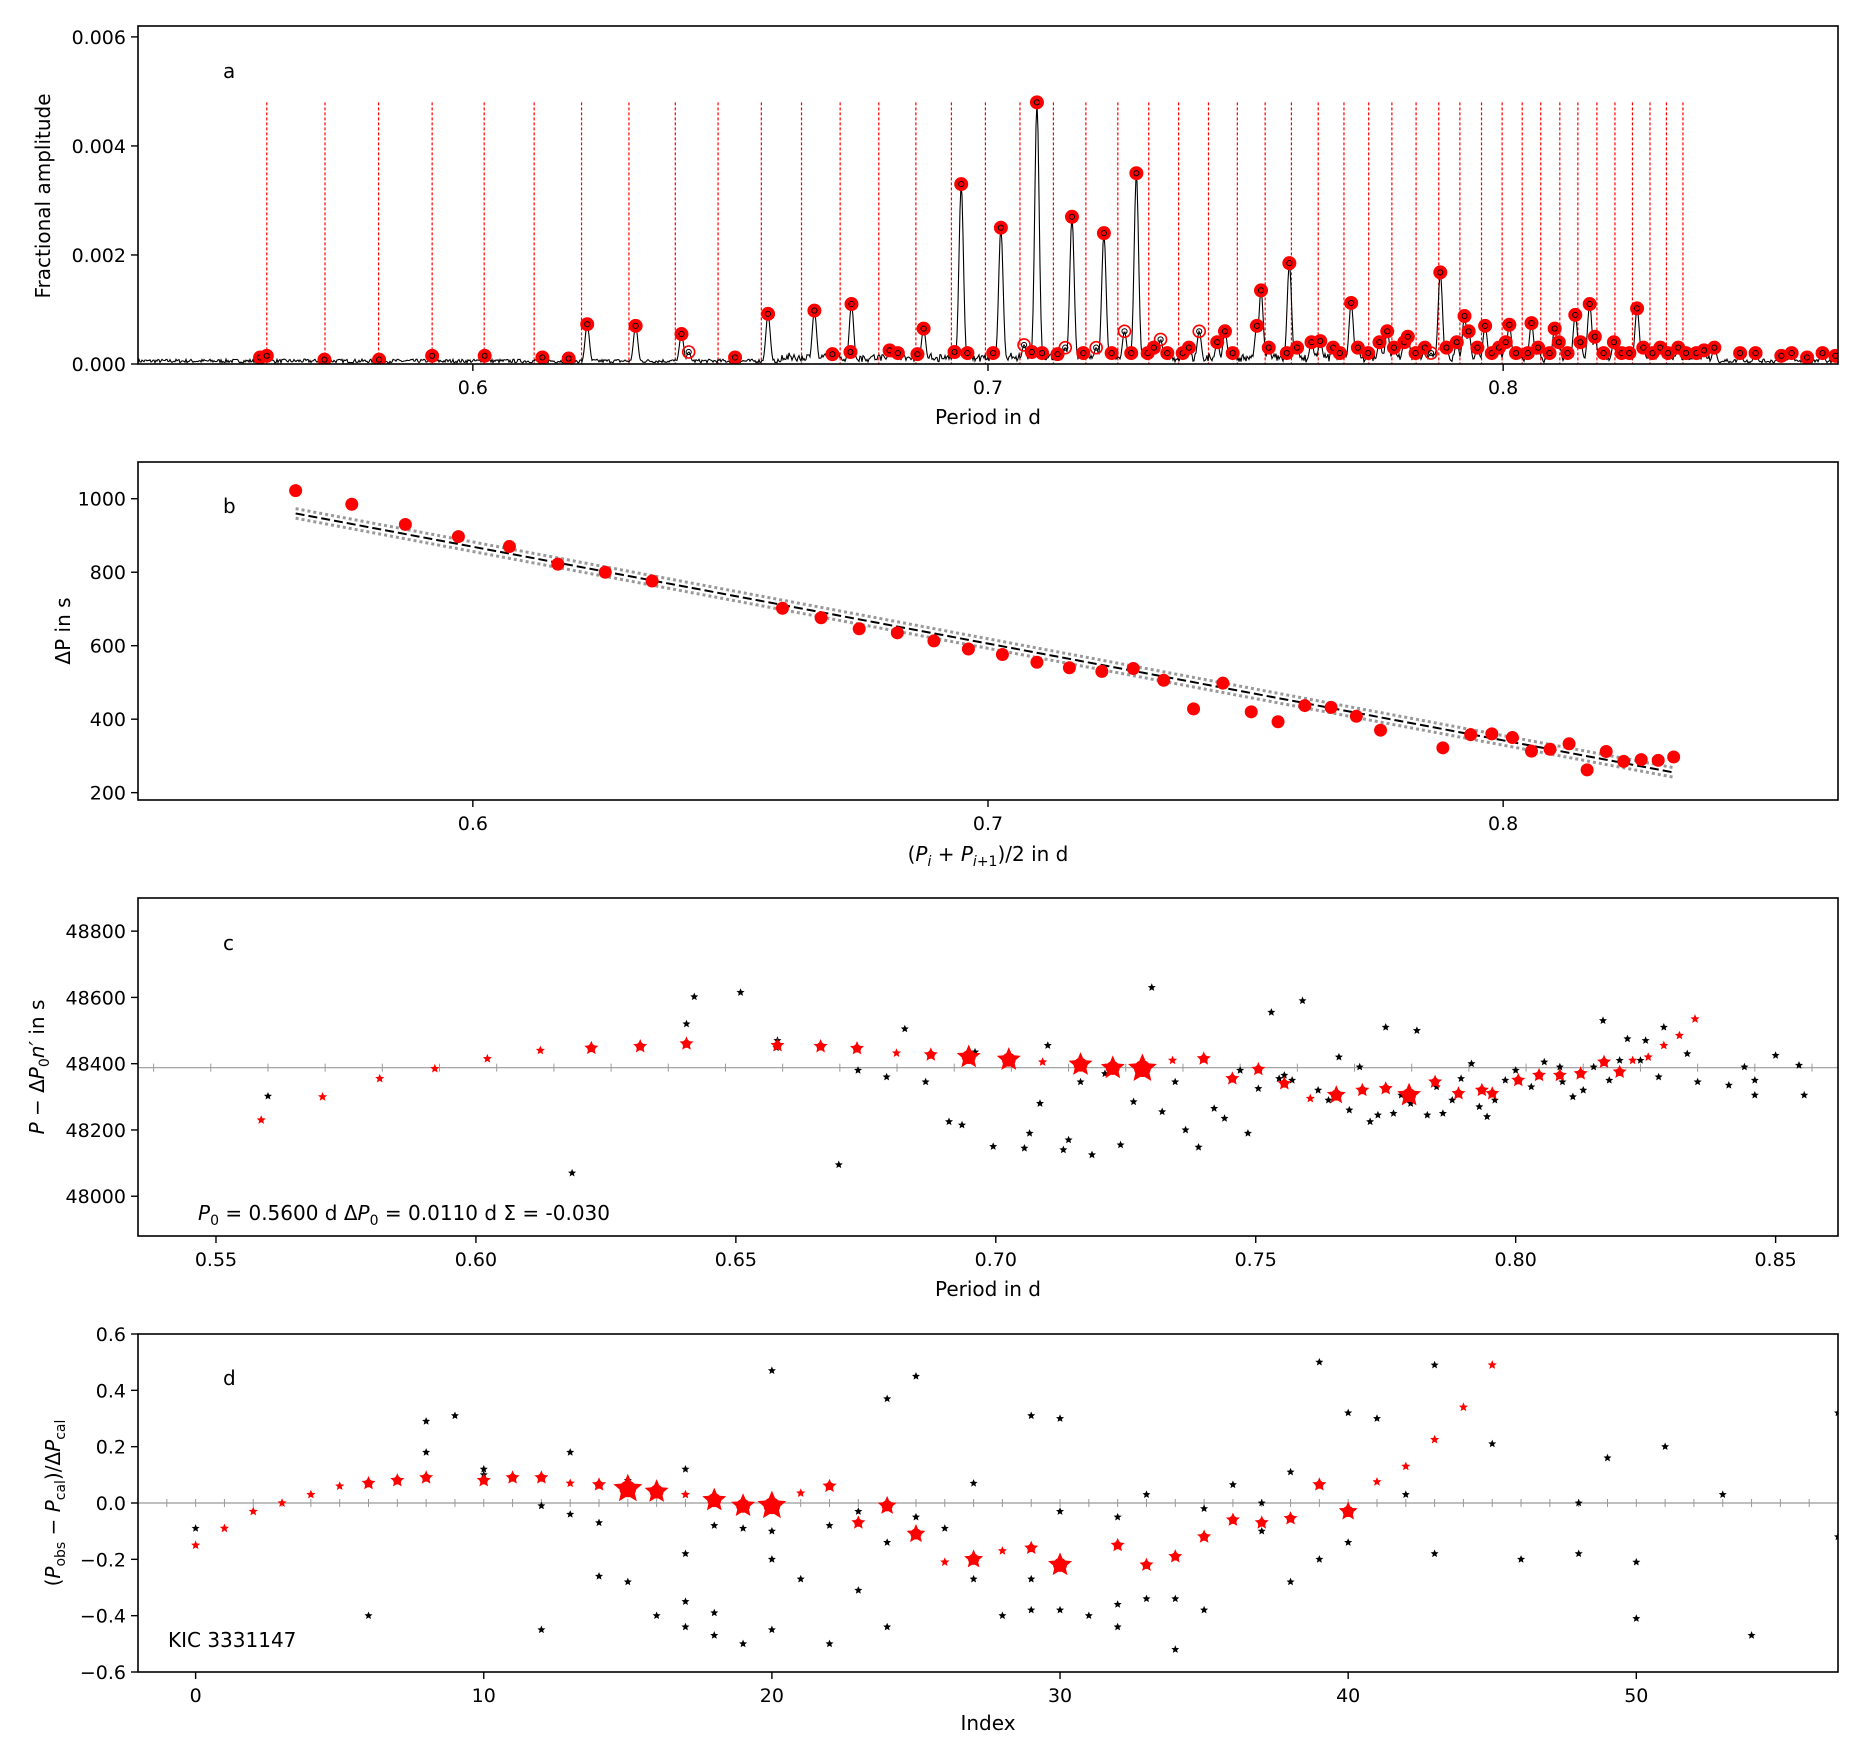 Image resolution: width=1860 pixels, height=1753 pixels. What do you see at coordinates (108, 647) in the screenshot?
I see `panel-b-ytick-label: 600` at bounding box center [108, 647].